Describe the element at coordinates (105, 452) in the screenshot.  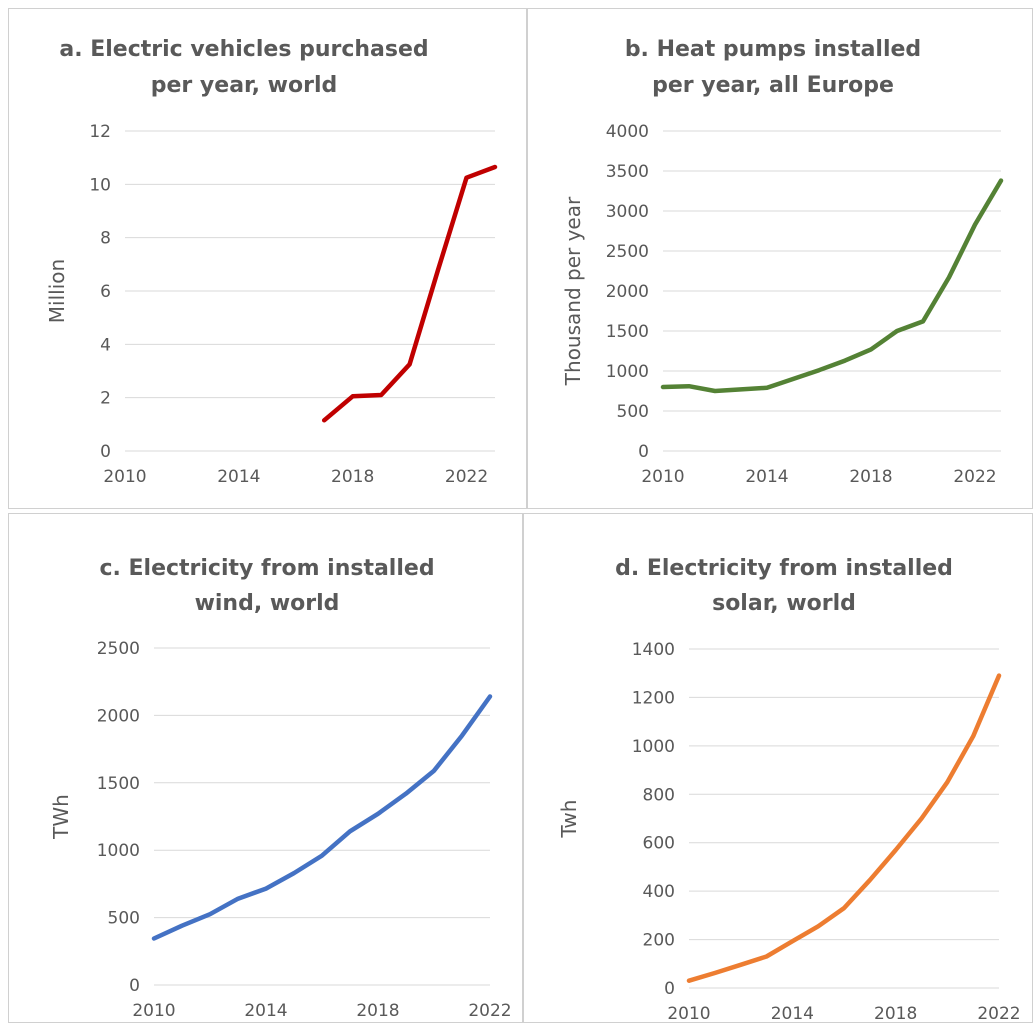
I see `chart-a-ytick-0: 0` at that location.